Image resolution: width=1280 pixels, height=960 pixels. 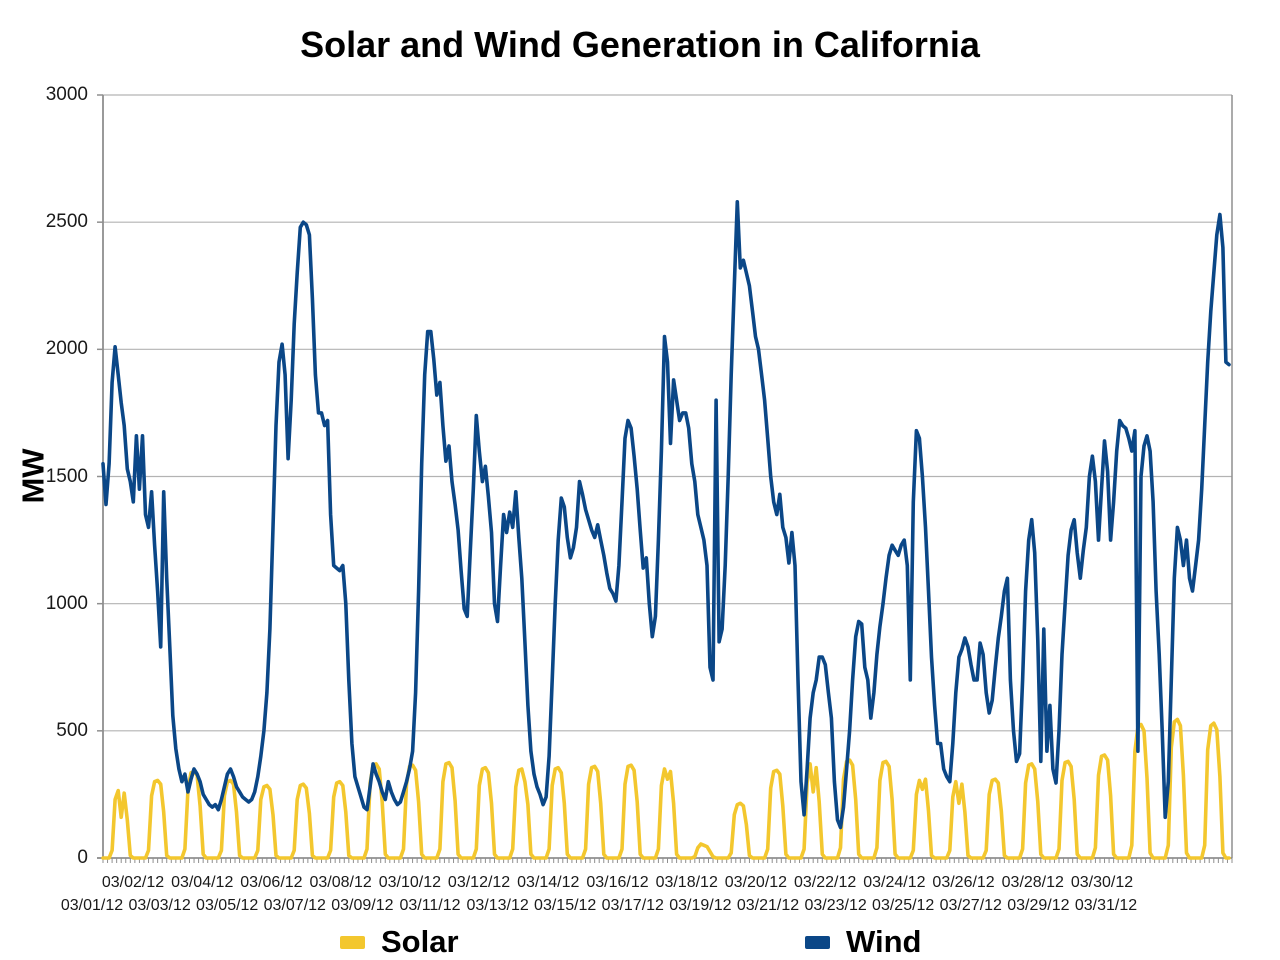 I want to click on y-tick-label-1500: 1500, so click(x=66, y=476).